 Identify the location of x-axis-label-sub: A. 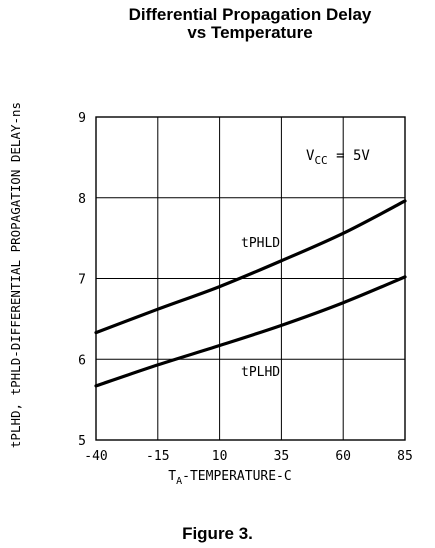
(179, 481).